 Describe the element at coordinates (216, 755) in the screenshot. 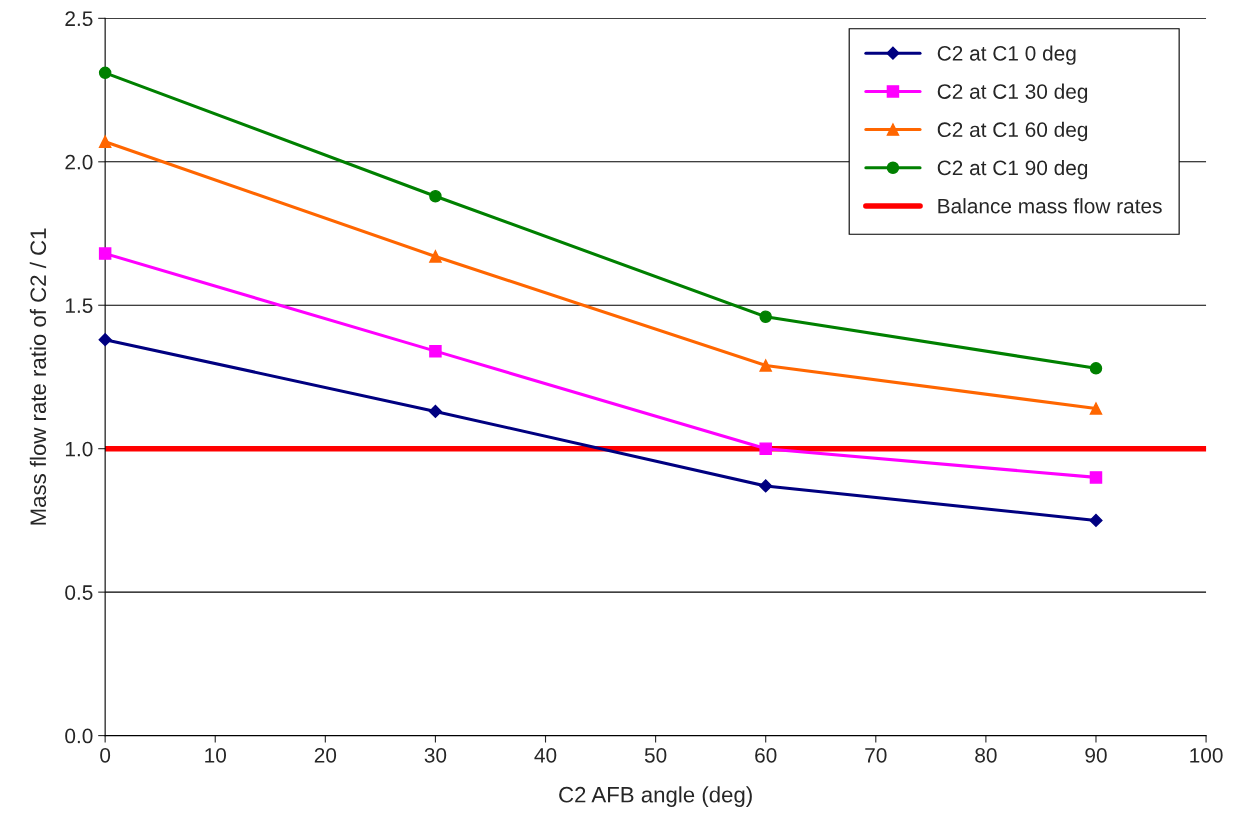

I see `x-tick-label: 10` at that location.